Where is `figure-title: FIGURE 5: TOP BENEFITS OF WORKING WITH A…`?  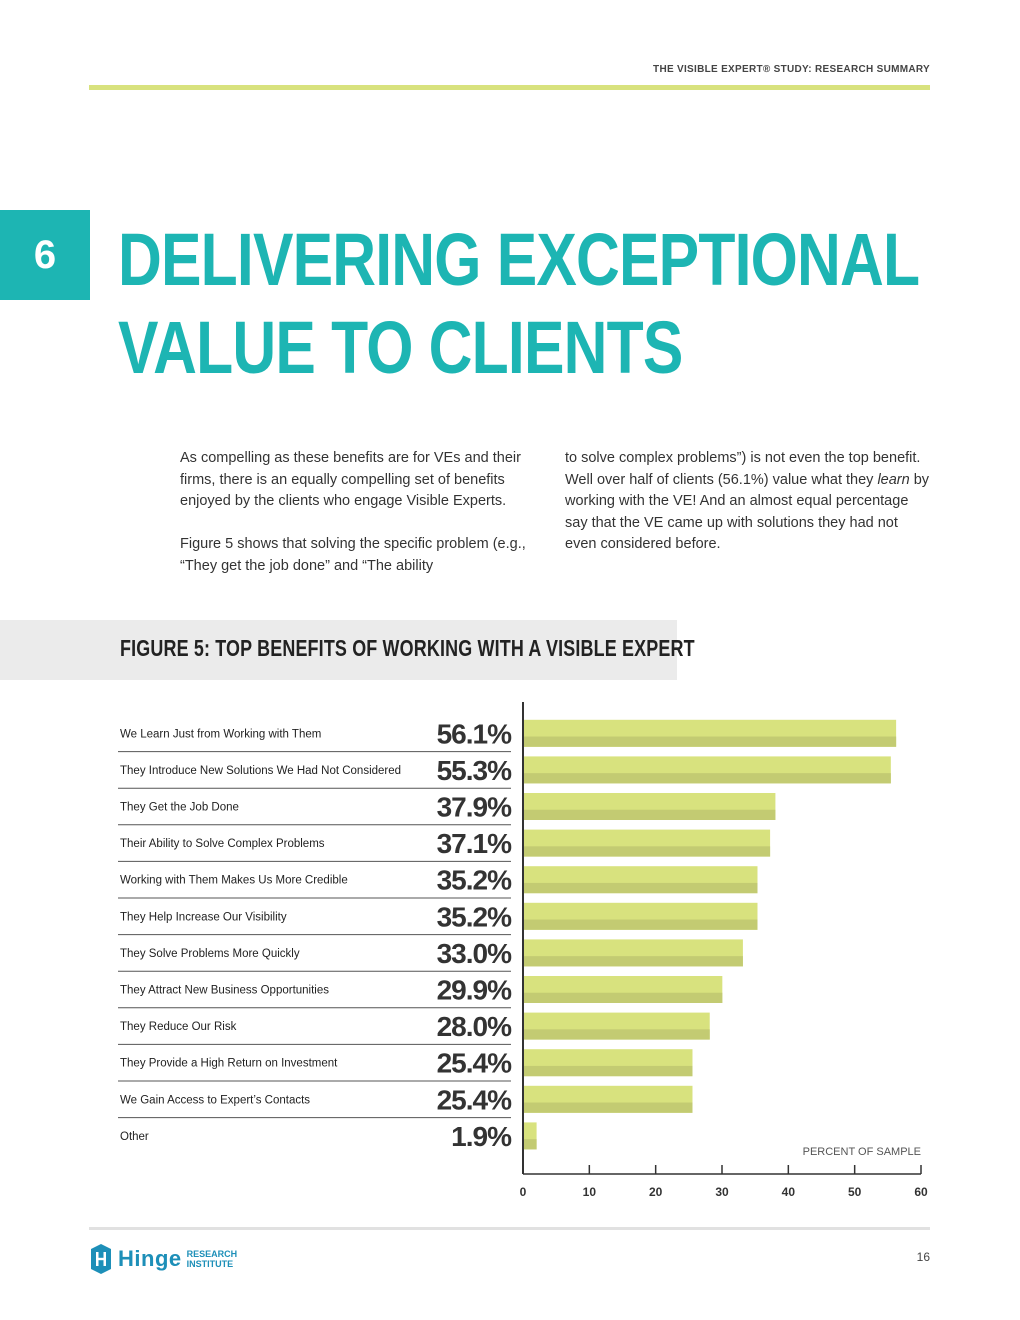
figure-title: FIGURE 5: TOP BENEFITS OF WORKING WITH A… is located at coordinates (407, 648).